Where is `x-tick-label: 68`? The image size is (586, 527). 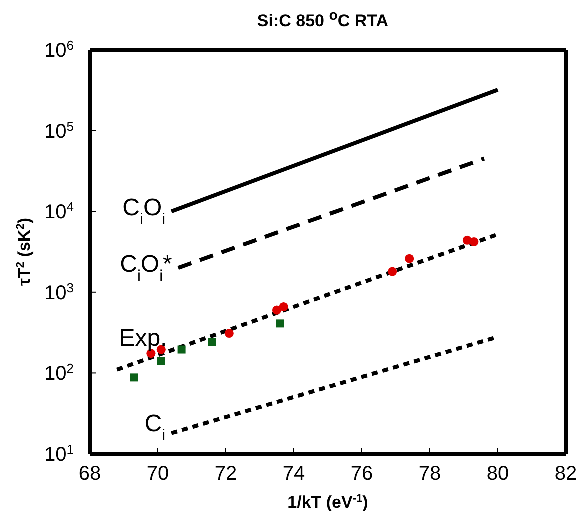 x-tick-label: 68 is located at coordinates (90, 474).